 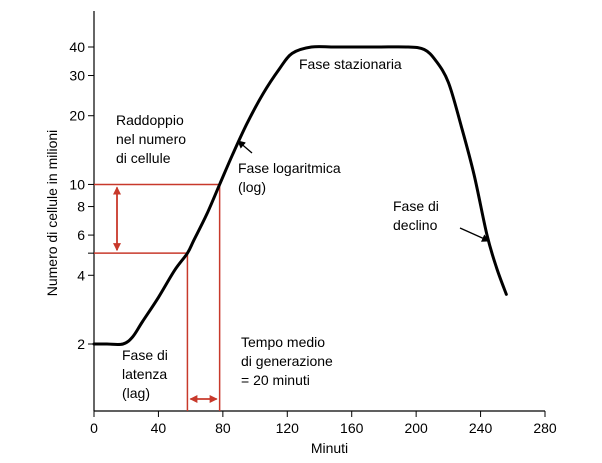 I want to click on x-tick-label: 120, so click(x=288, y=428).